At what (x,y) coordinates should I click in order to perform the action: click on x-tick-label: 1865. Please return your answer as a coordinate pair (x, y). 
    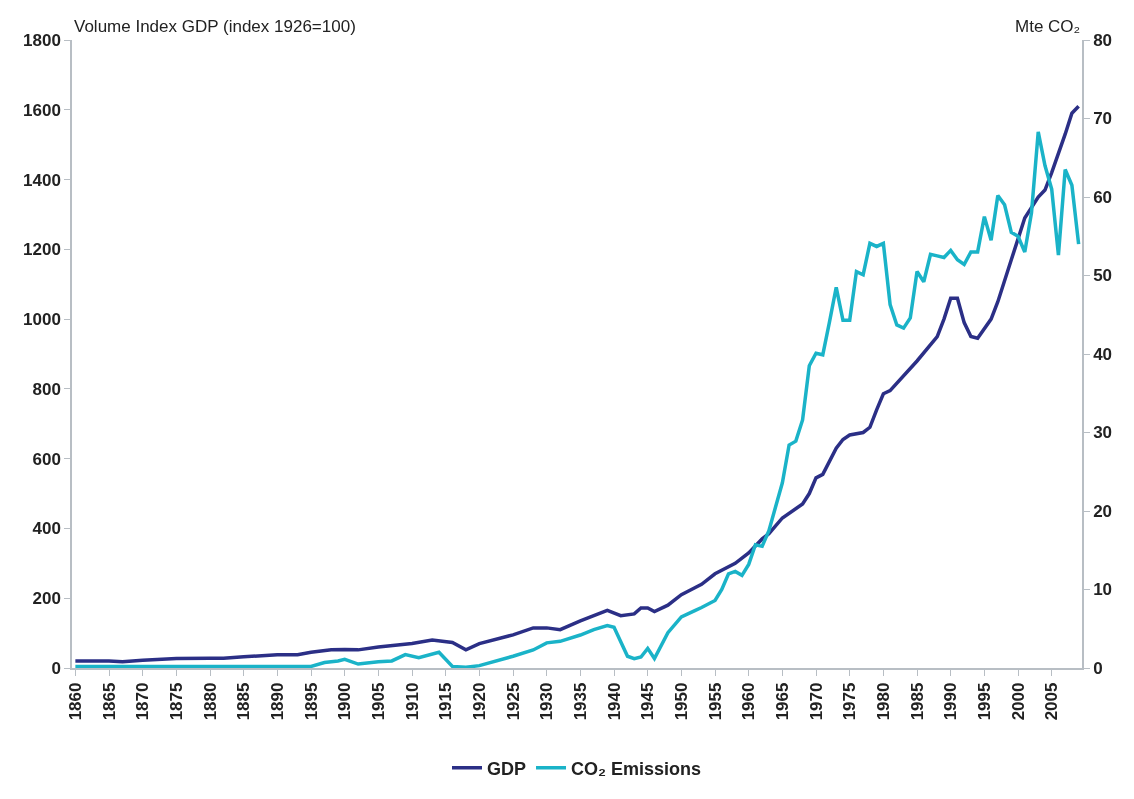
    Looking at the image, I should click on (109, 701).